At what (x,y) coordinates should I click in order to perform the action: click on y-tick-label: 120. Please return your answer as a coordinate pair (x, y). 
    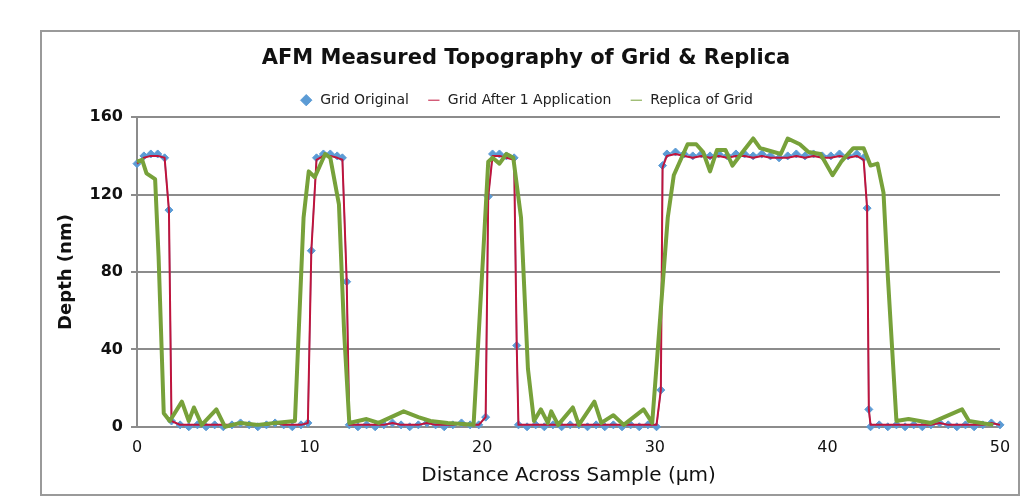
    Looking at the image, I should click on (106, 193).